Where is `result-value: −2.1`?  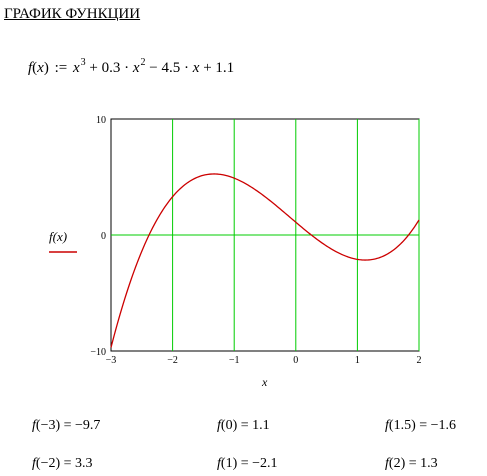
result-value: −2.1 is located at coordinates (265, 463).